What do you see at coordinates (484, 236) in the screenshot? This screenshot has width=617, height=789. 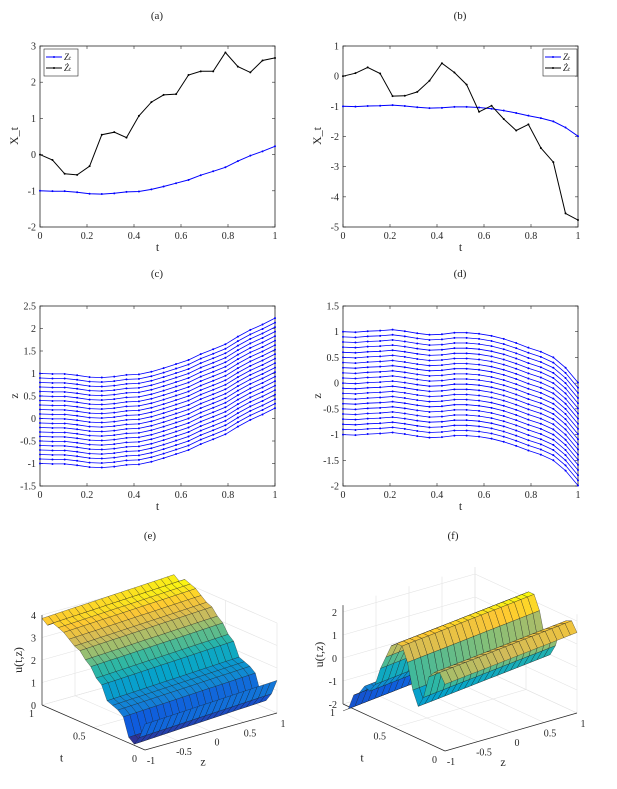 I see `x-tick-label: 0.6` at bounding box center [484, 236].